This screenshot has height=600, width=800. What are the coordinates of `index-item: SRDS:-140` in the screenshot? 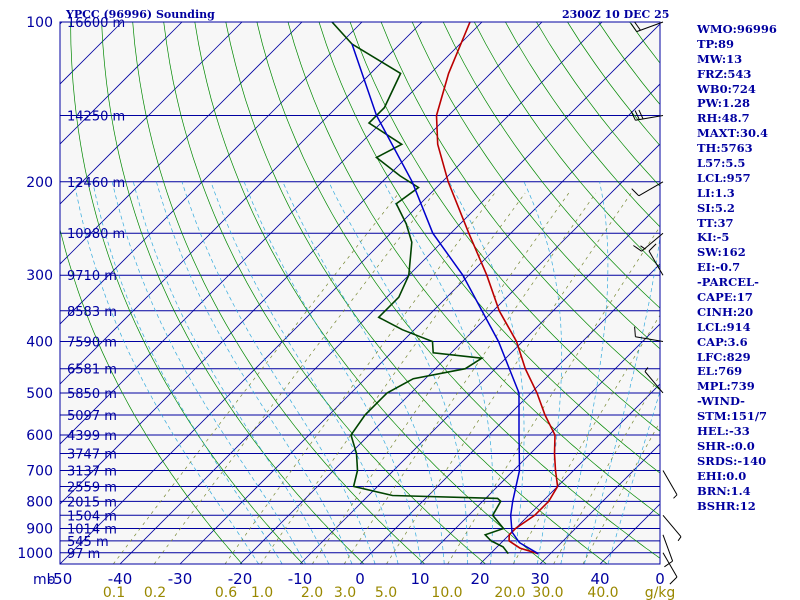 It's located at (732, 460).